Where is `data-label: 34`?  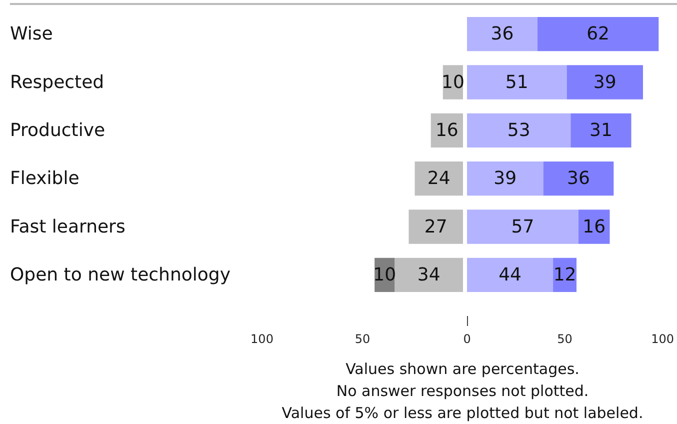
data-label: 34 is located at coordinates (428, 275).